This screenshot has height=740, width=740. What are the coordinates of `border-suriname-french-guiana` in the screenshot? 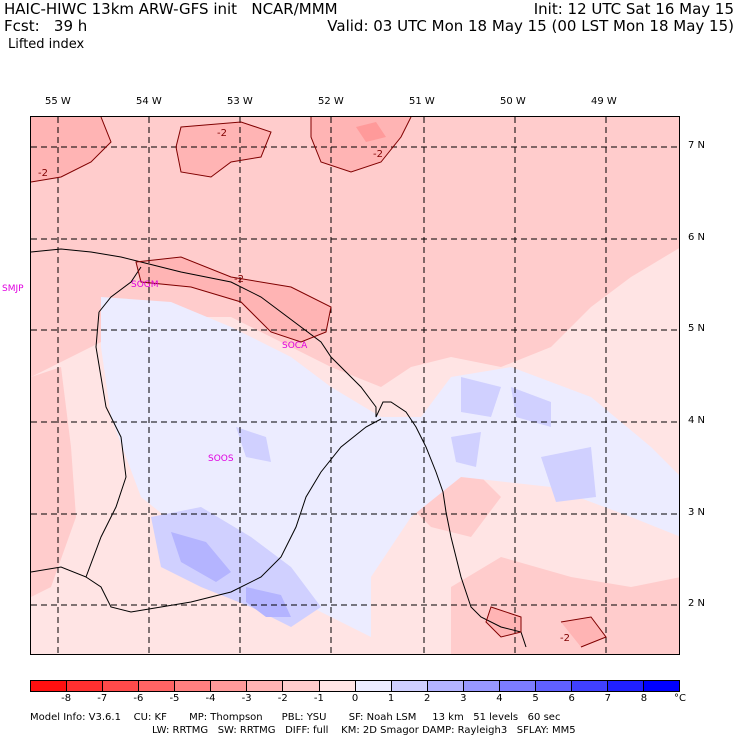 It's located at (233, 515).